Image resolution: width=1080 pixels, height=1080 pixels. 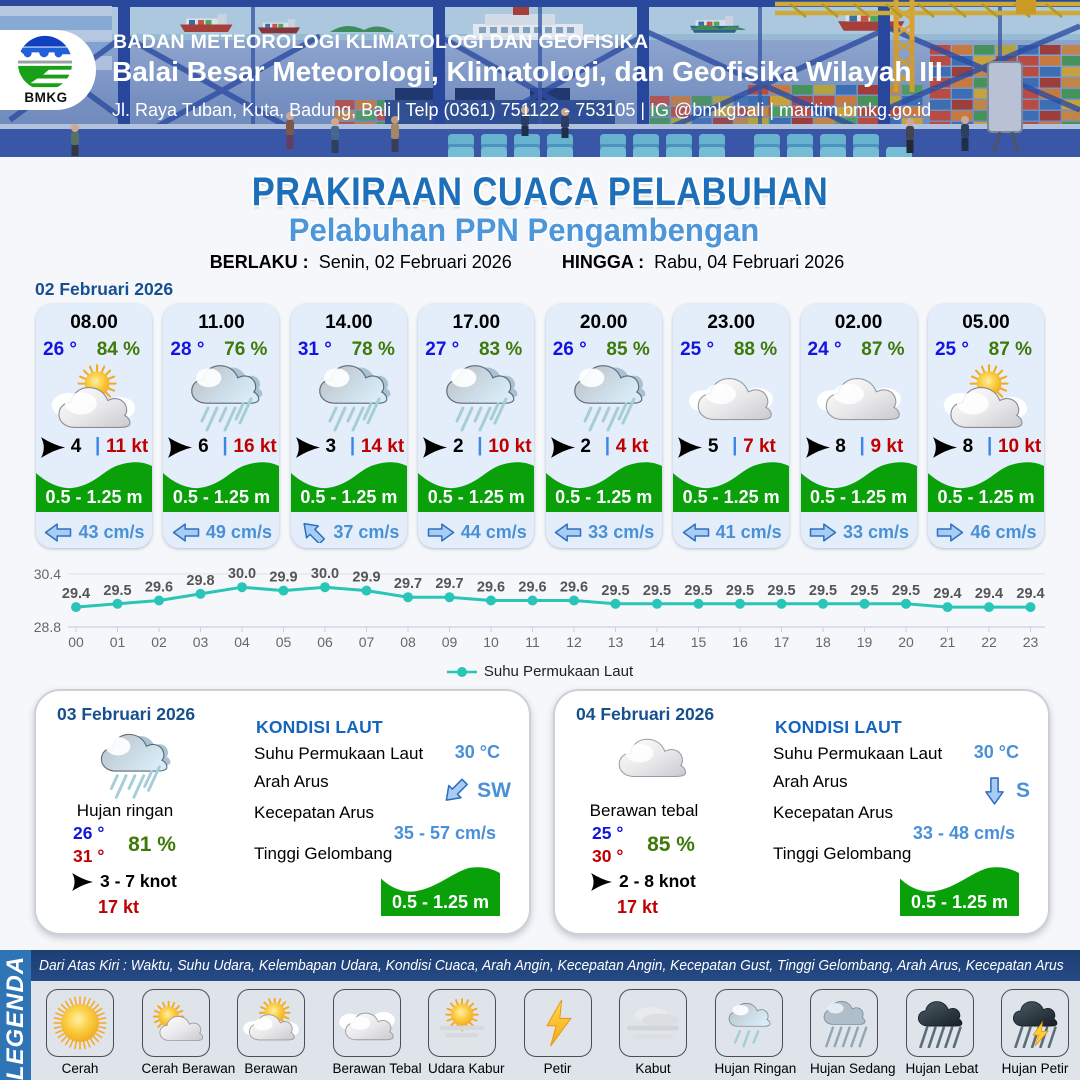 What do you see at coordinates (782, 642) in the screenshot?
I see `svg-text: 17` at bounding box center [782, 642].